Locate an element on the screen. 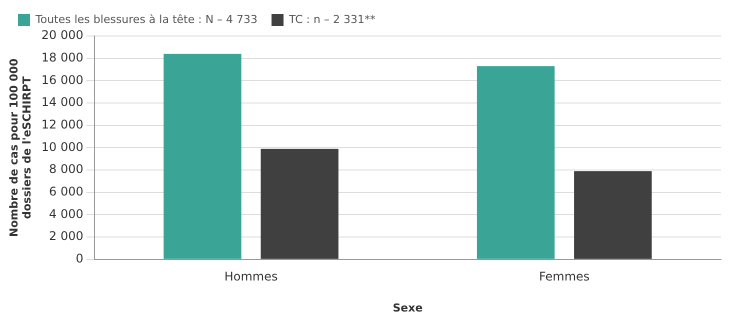  x-tick-label: Femmes is located at coordinates (564, 277).